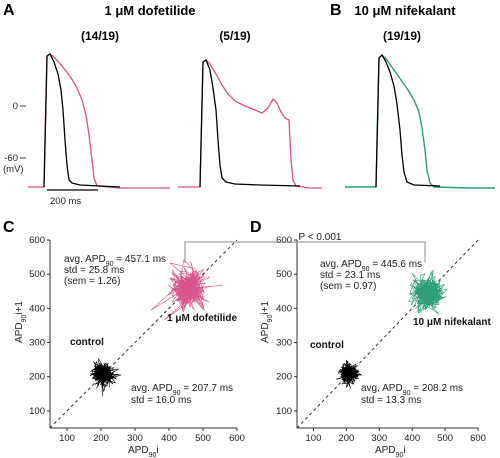 This screenshot has height=458, width=500. I want to click on d-control-poincare-series, so click(349, 374).